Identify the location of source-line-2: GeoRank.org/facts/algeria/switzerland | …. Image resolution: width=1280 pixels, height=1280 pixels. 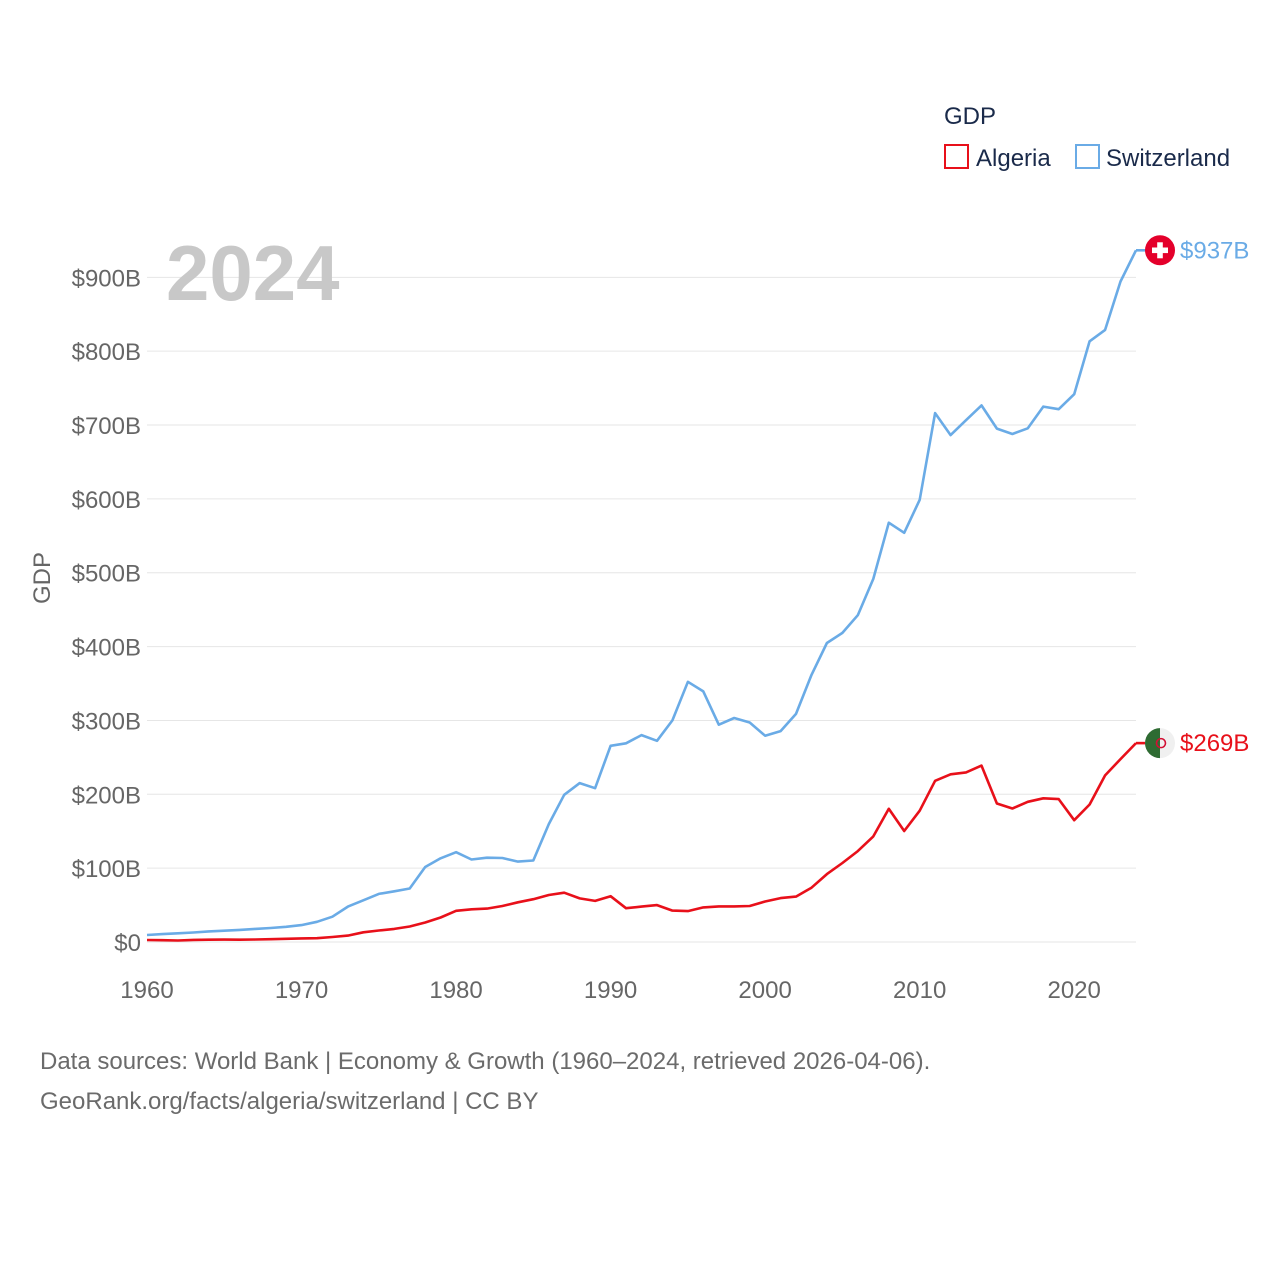
(289, 1101).